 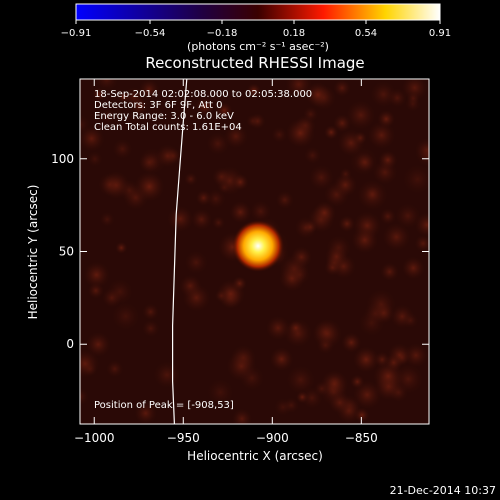 I want to click on colorbar-tick-label: −0.18, so click(x=222, y=33).